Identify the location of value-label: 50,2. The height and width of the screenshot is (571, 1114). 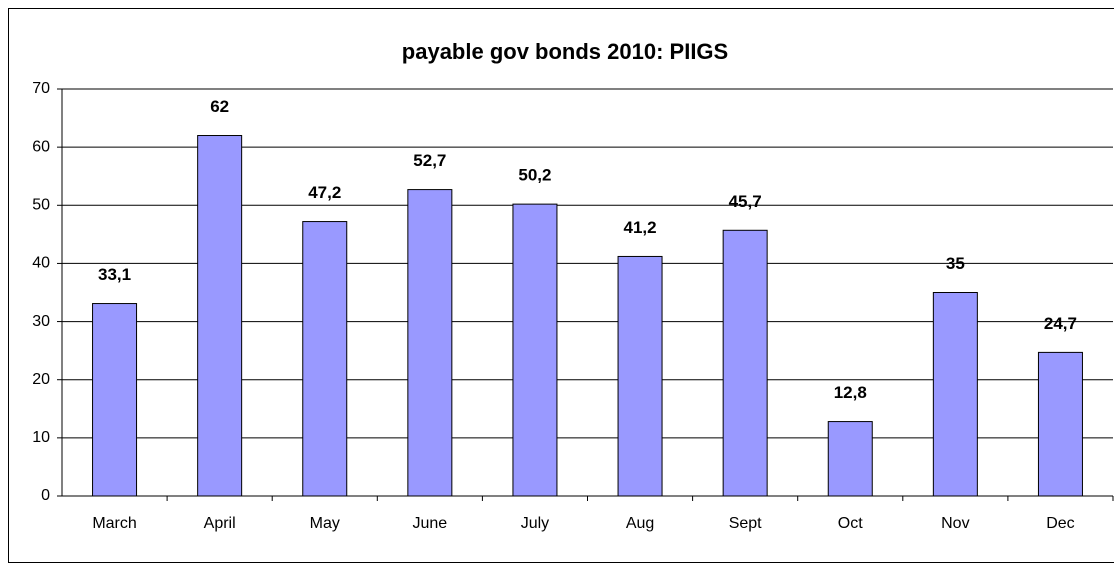
(534, 175).